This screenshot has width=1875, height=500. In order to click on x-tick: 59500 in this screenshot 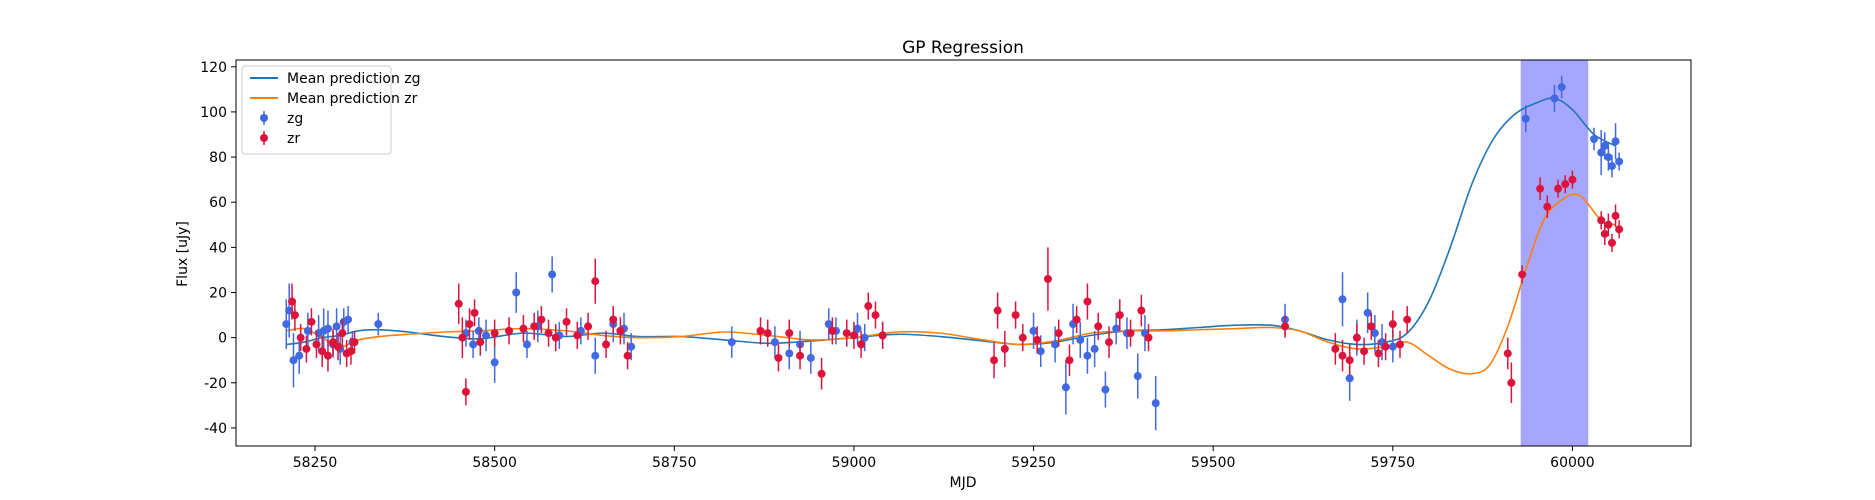, I will do `click(1213, 458)`.